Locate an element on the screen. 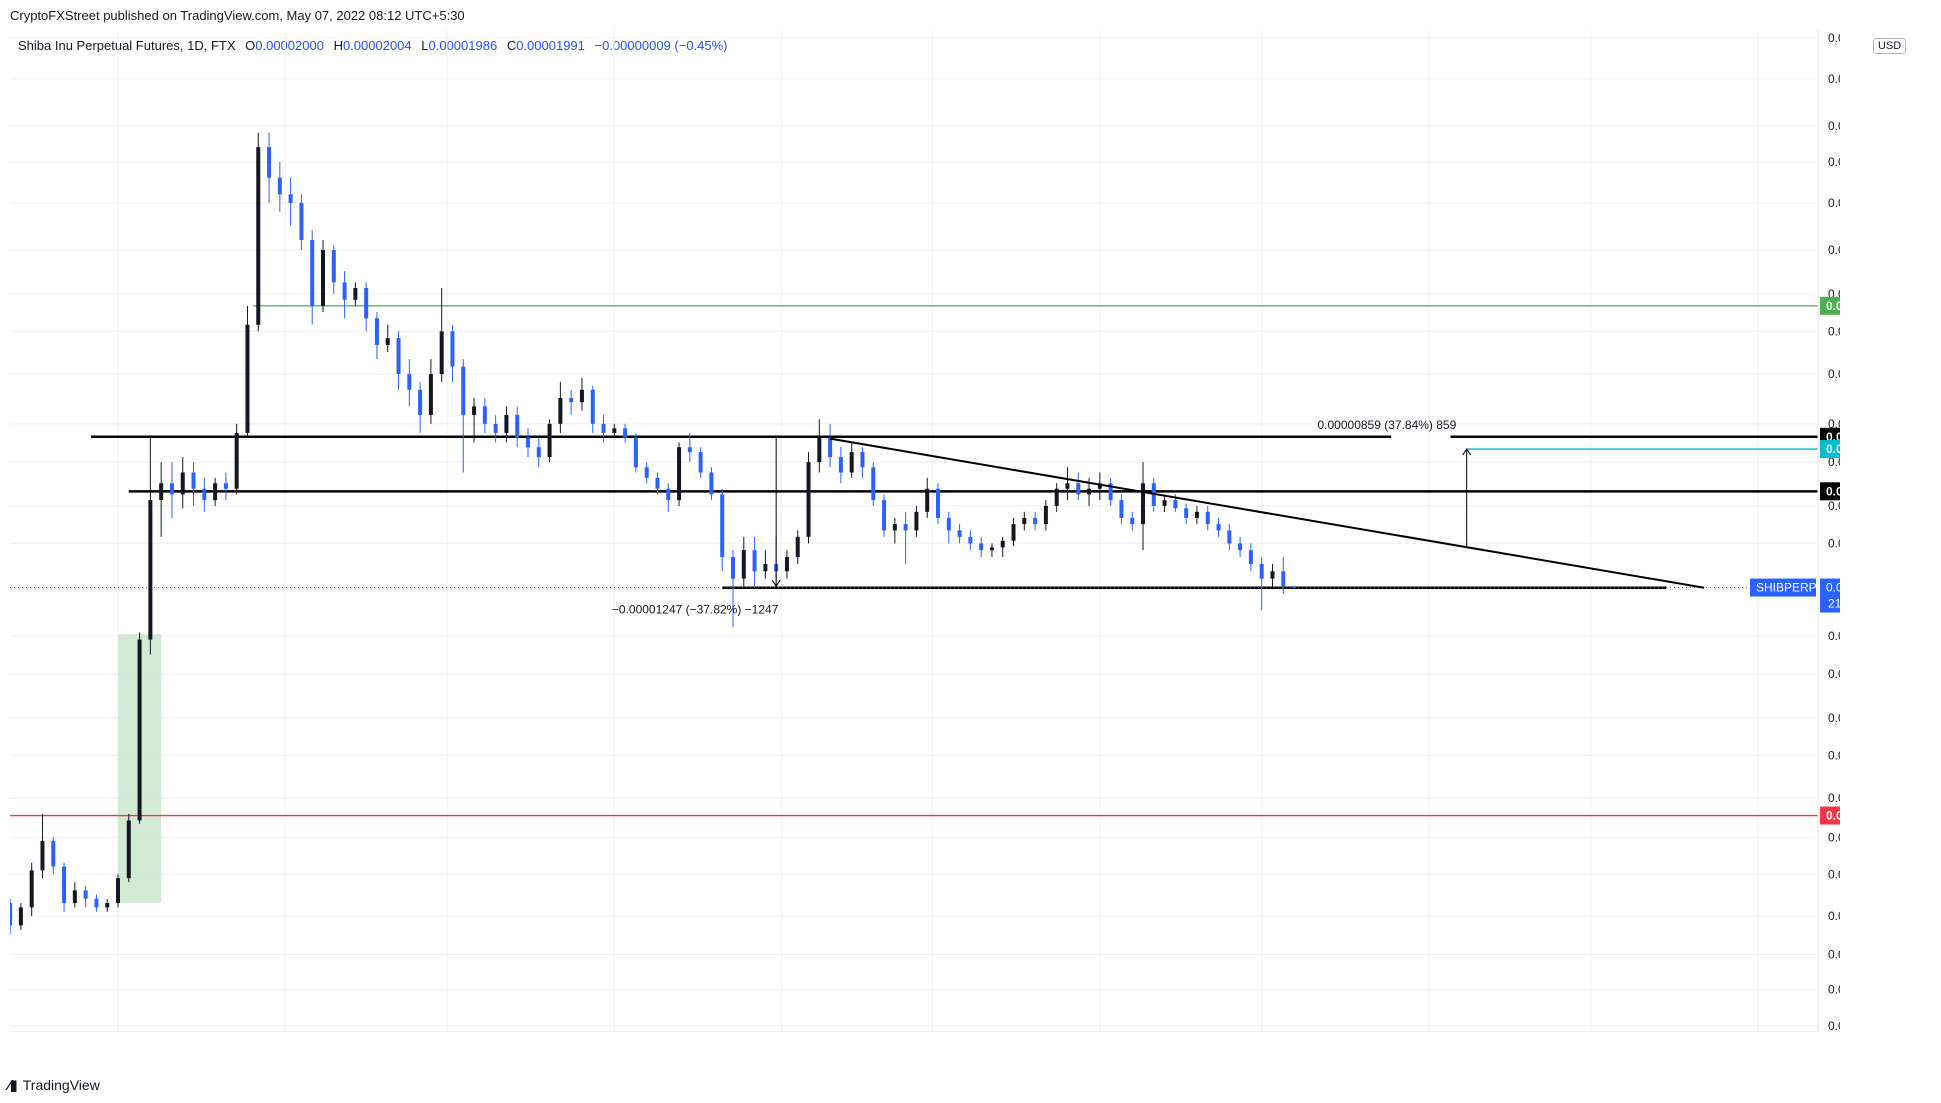  measure-up-label: 0.00000859 (37.84%) 859 is located at coordinates (1387, 425).